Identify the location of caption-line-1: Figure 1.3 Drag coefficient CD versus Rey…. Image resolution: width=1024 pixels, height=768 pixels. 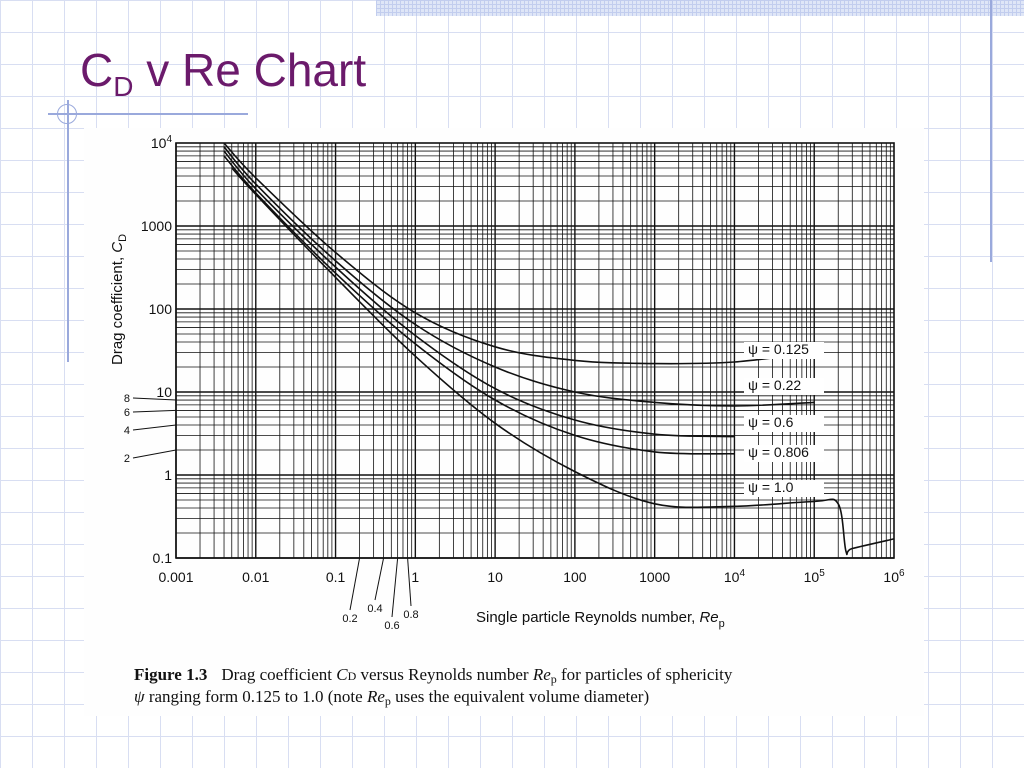
(433, 675).